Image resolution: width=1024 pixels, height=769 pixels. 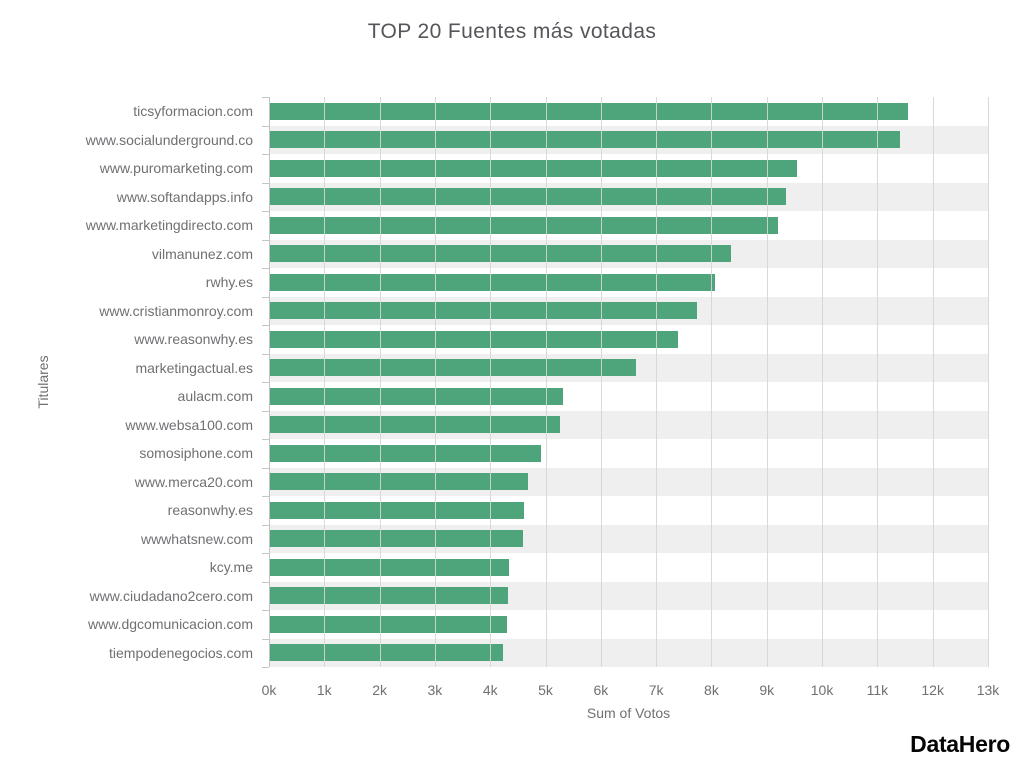 I want to click on x-tick-label: 3k, so click(x=435, y=690).